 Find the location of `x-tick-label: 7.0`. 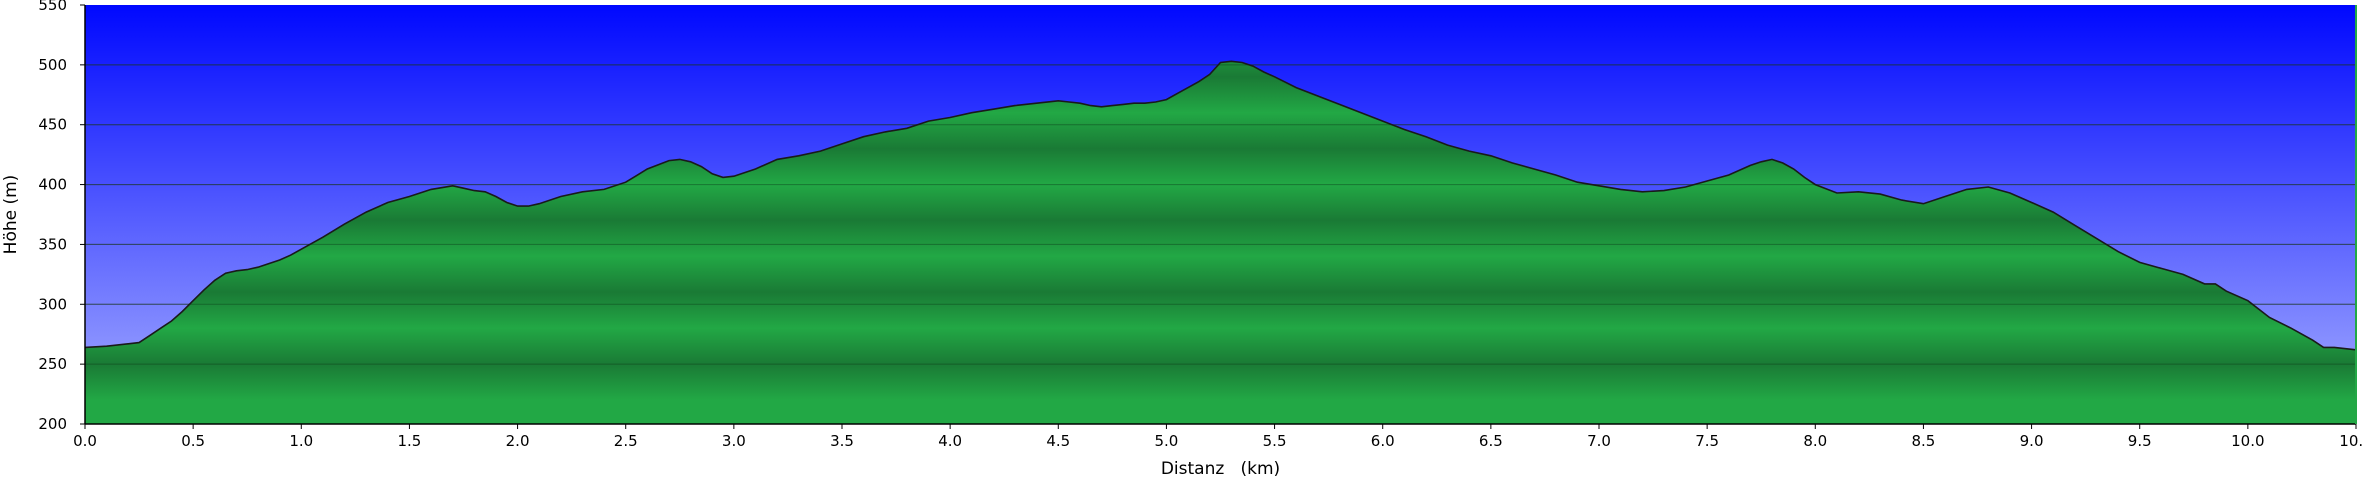

x-tick-label: 7.0 is located at coordinates (1599, 441).